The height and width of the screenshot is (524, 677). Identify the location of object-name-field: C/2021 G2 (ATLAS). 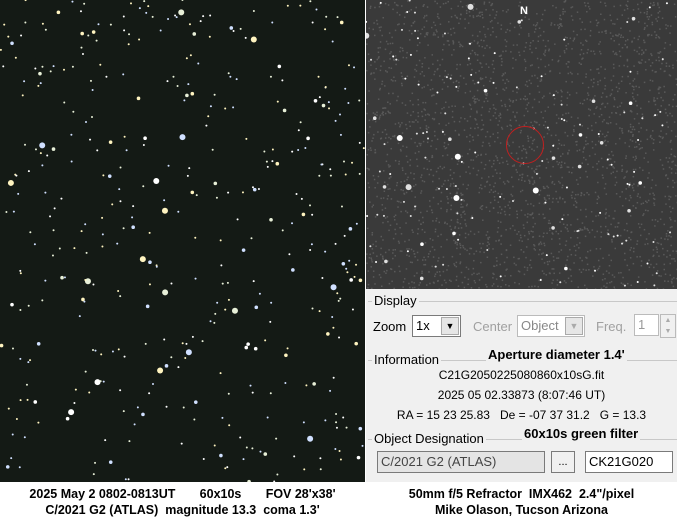
(461, 462).